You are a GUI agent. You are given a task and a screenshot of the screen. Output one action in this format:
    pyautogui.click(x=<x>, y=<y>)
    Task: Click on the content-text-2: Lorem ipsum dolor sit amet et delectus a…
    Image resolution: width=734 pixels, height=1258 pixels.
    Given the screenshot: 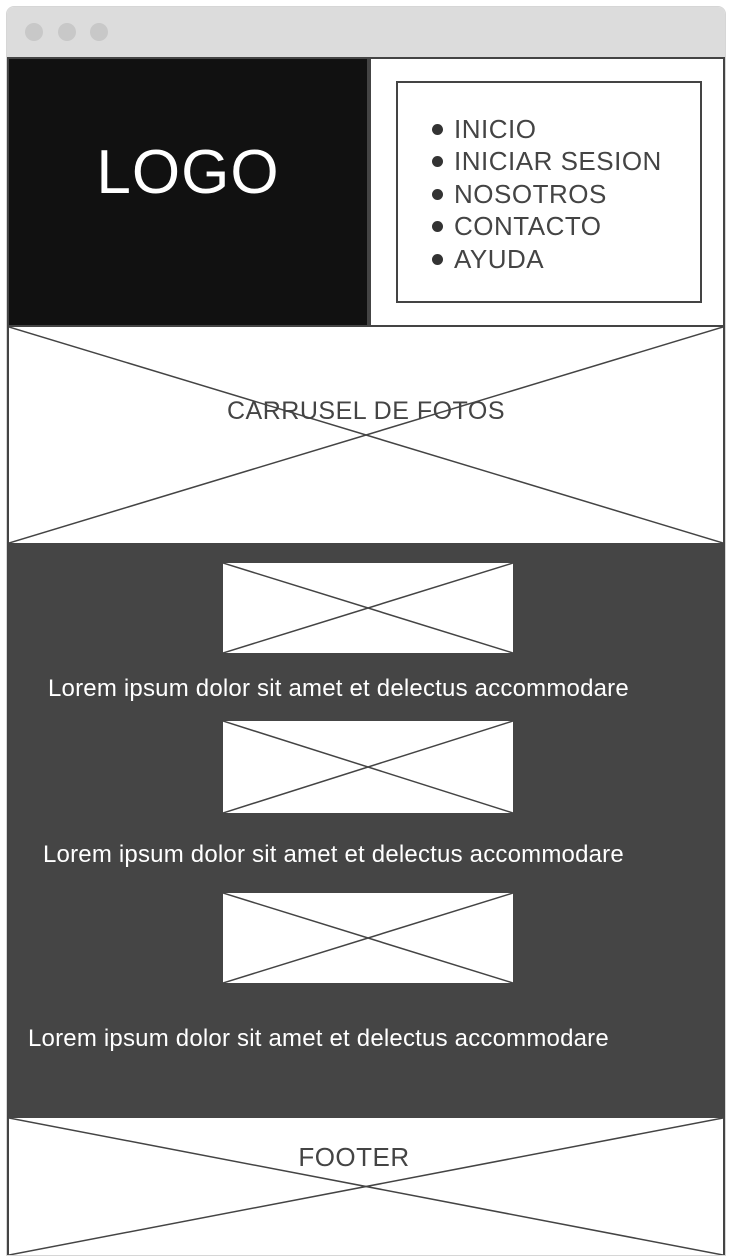 What is the action you would take?
    pyautogui.click(x=333, y=854)
    